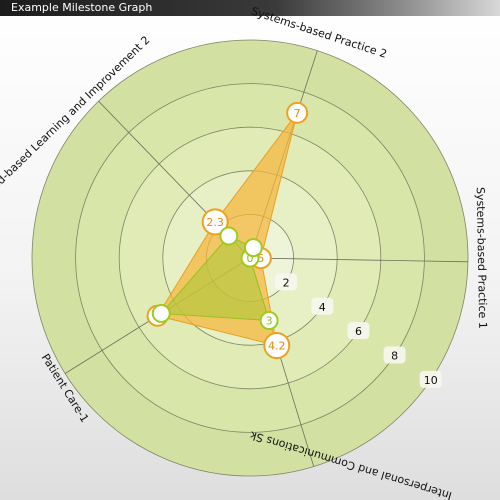 Image resolution: width=500 pixels, height=500 pixels. I want to click on radar-point-label: 3, so click(269, 321).